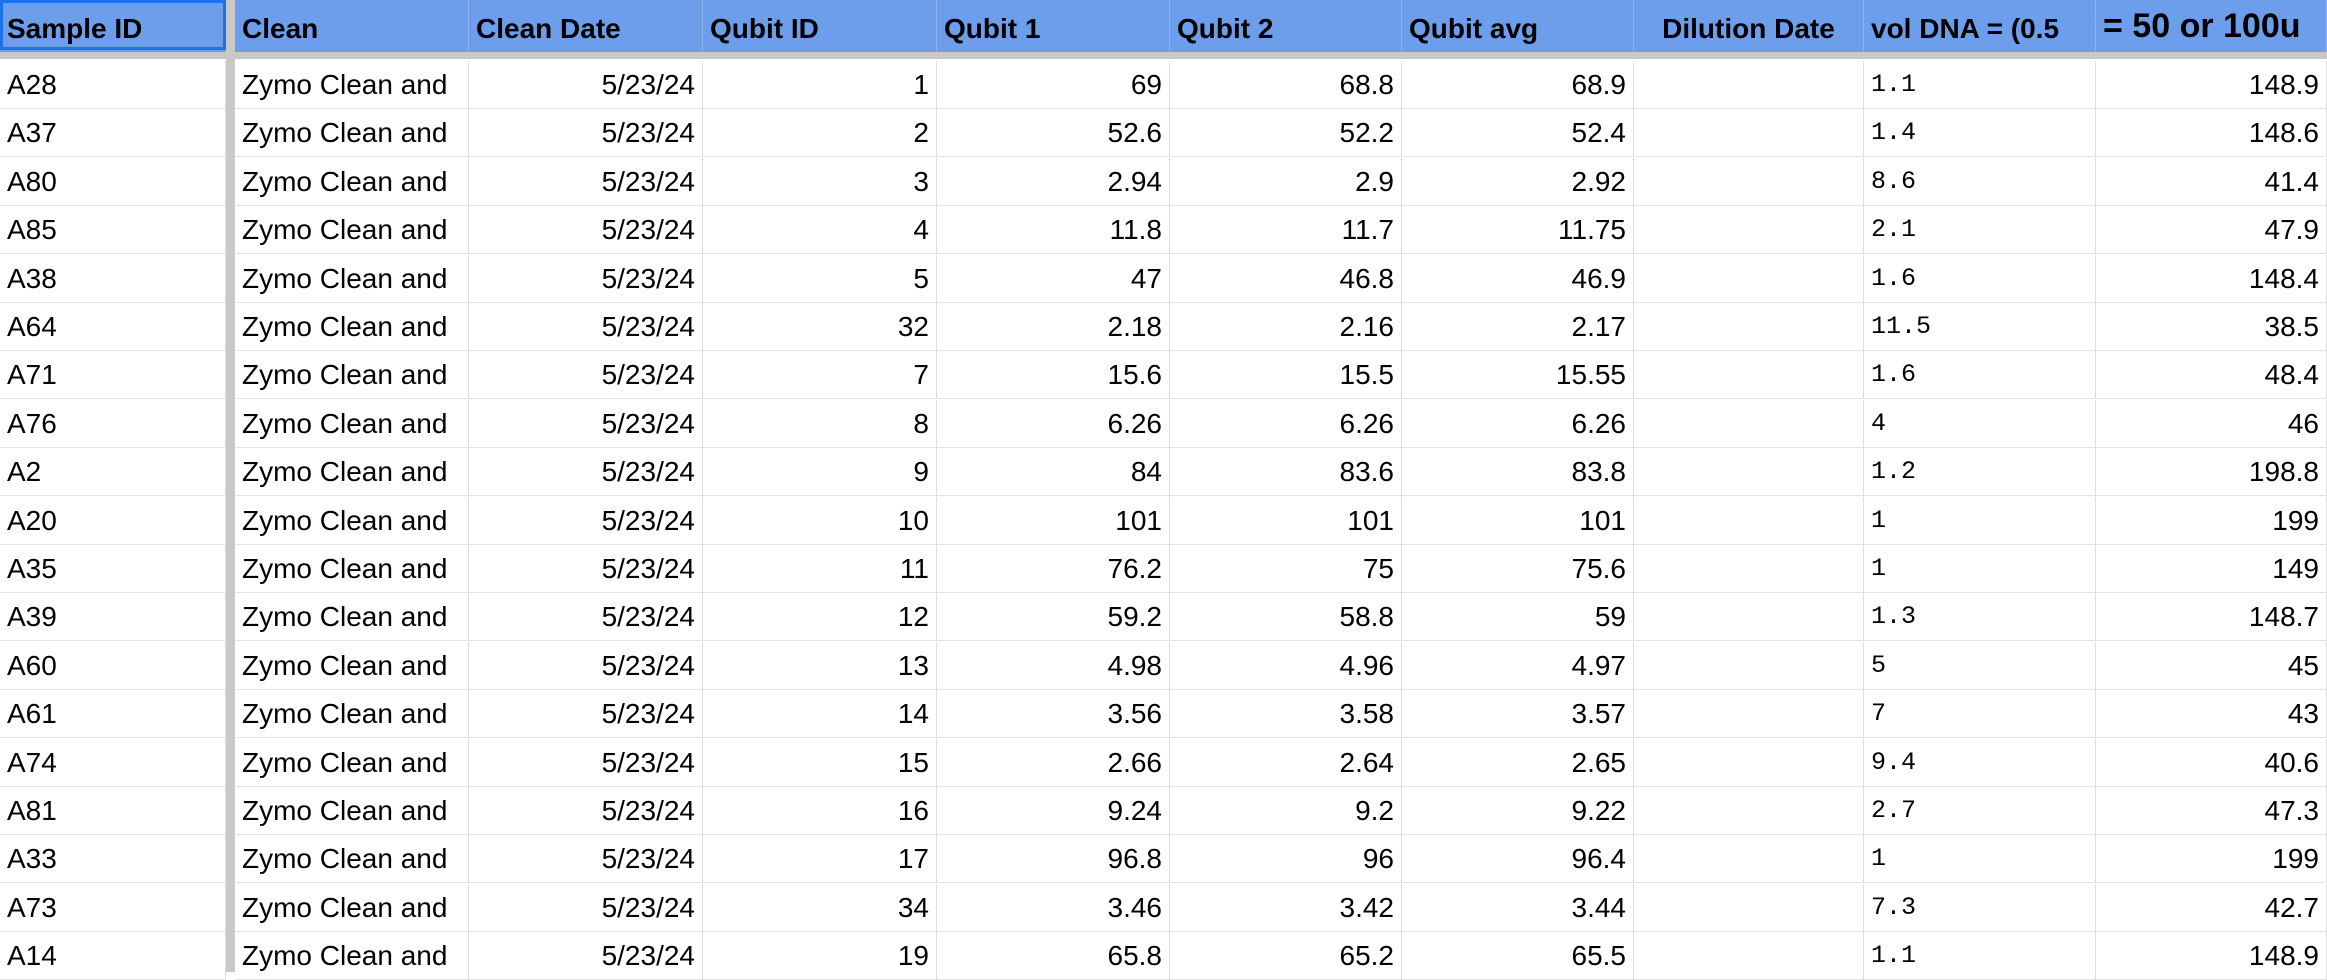  I want to click on table-cell: 11, so click(820, 569).